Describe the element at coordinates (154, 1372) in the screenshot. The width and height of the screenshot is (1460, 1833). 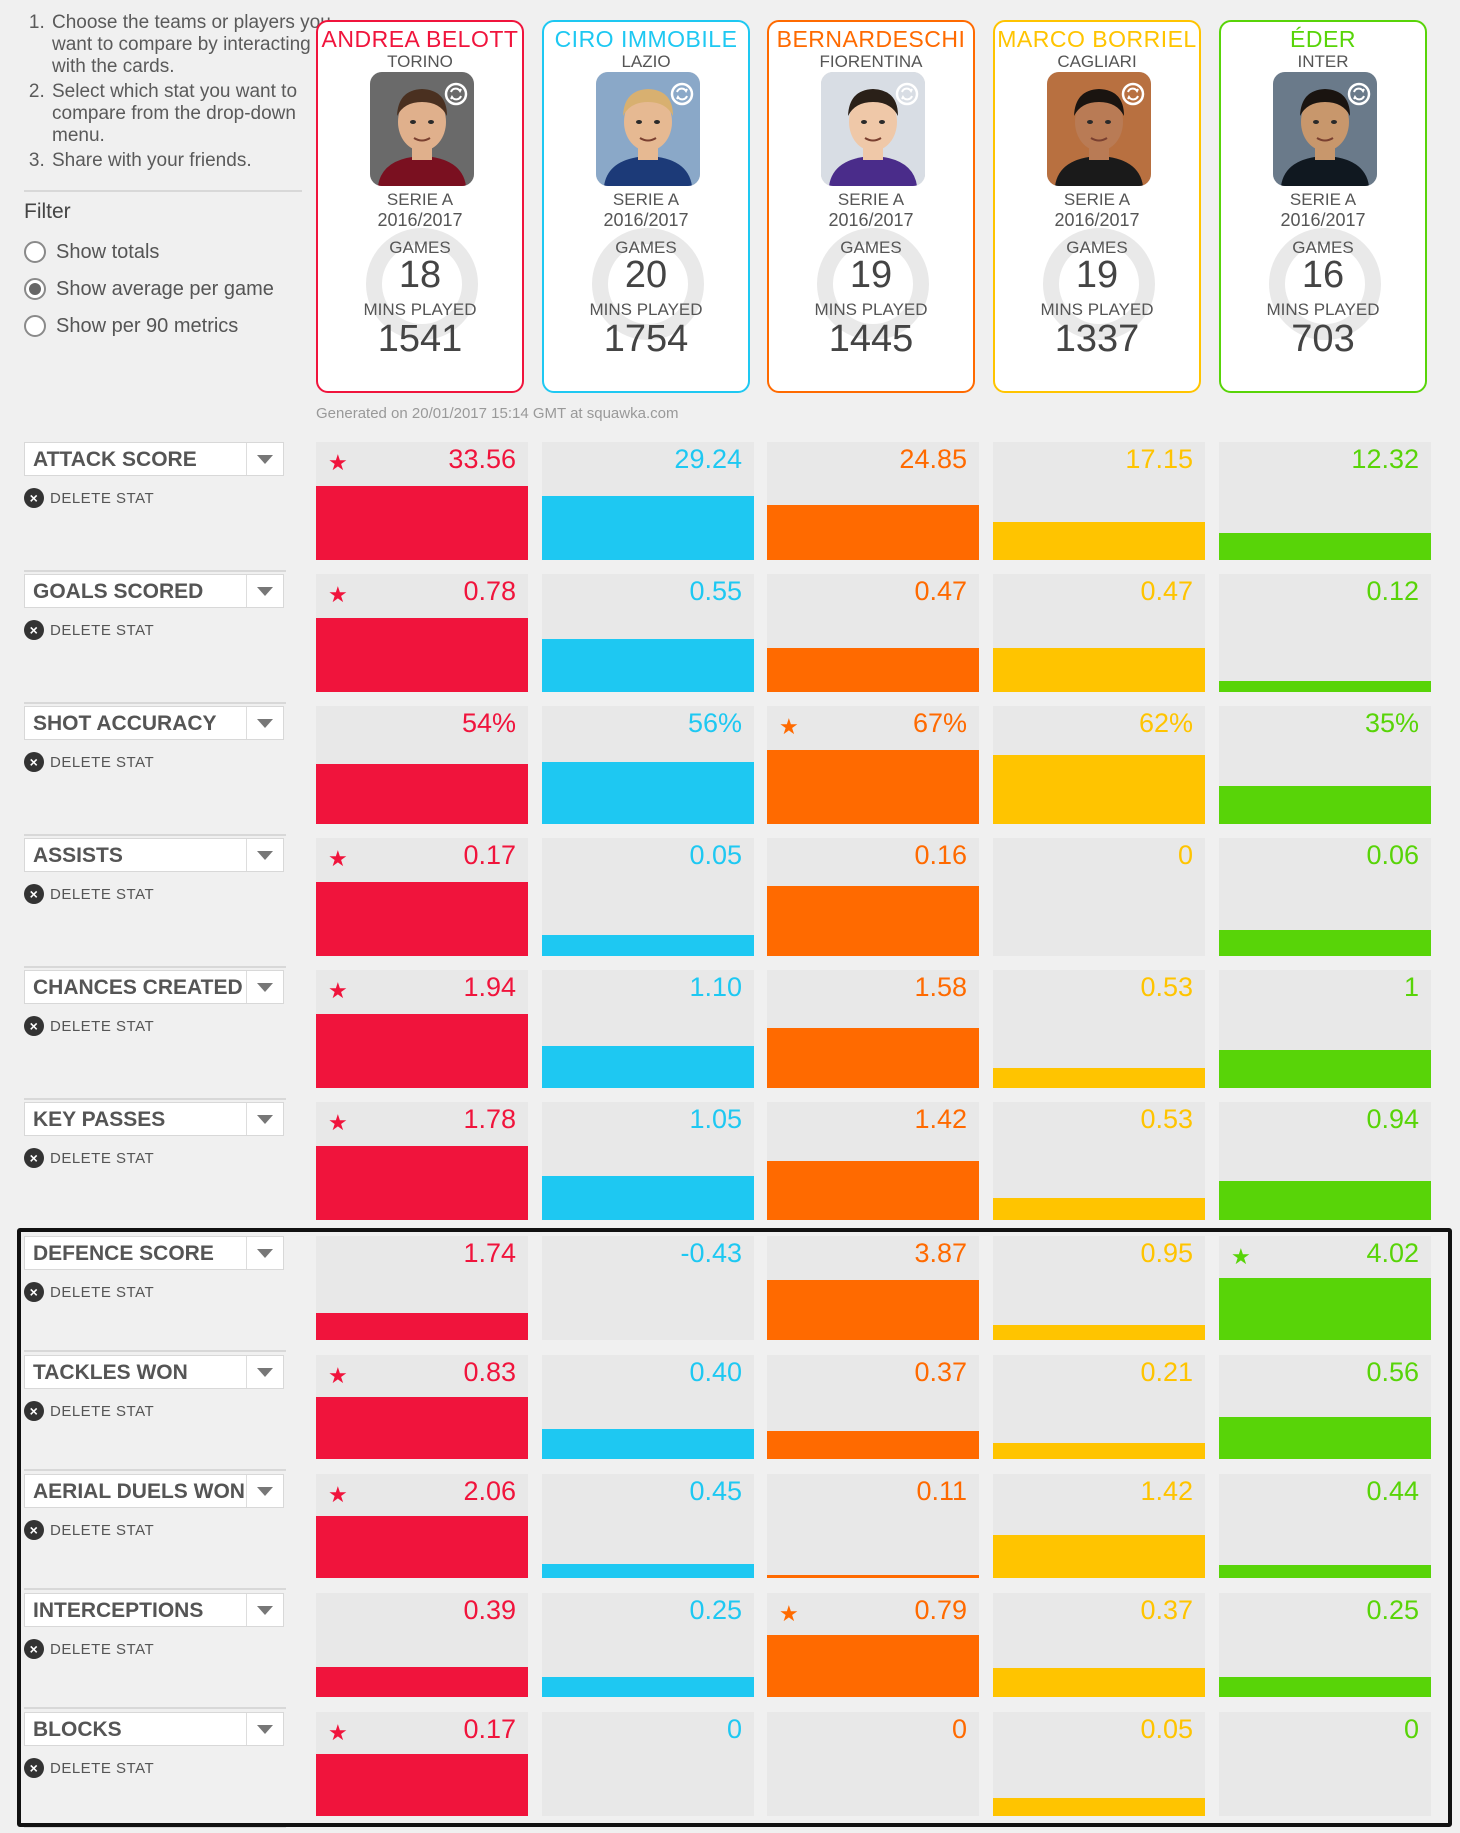
I see `stat-select: TACKLES WON` at that location.